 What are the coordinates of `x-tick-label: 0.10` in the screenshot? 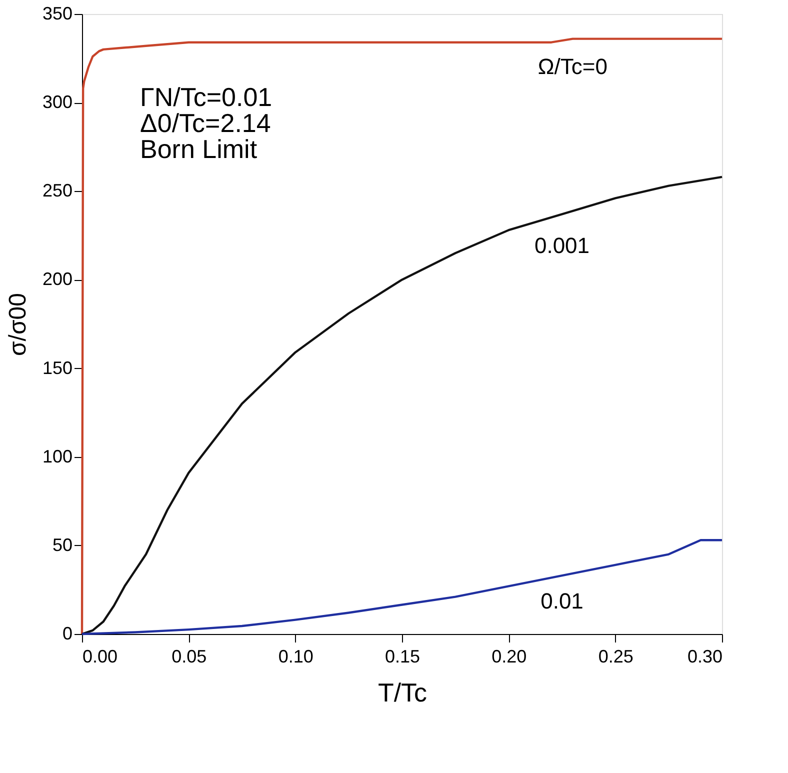 It's located at (296, 656).